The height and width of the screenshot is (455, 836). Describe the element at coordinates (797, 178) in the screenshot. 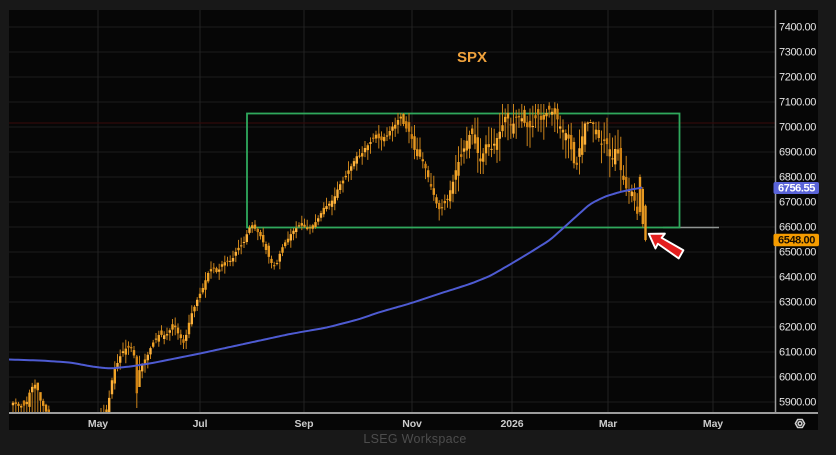

I see `svg-text: 6800.00` at that location.